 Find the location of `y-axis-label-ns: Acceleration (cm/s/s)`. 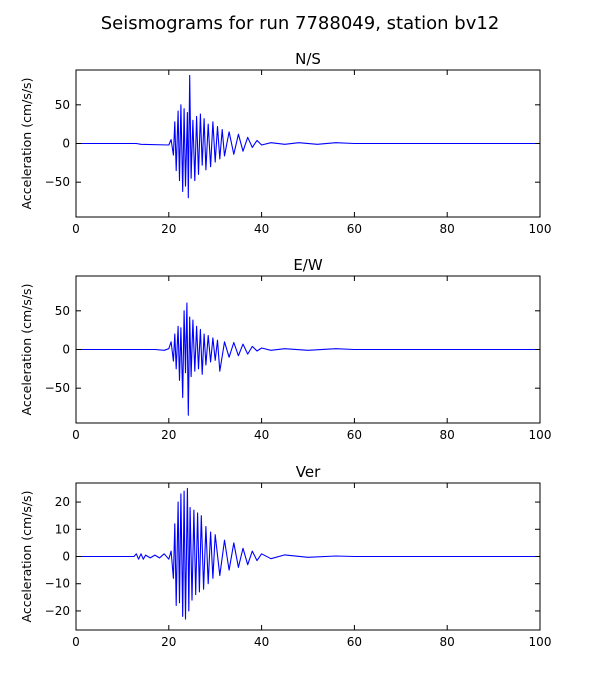

y-axis-label-ns: Acceleration (cm/s/s) is located at coordinates (26, 144).